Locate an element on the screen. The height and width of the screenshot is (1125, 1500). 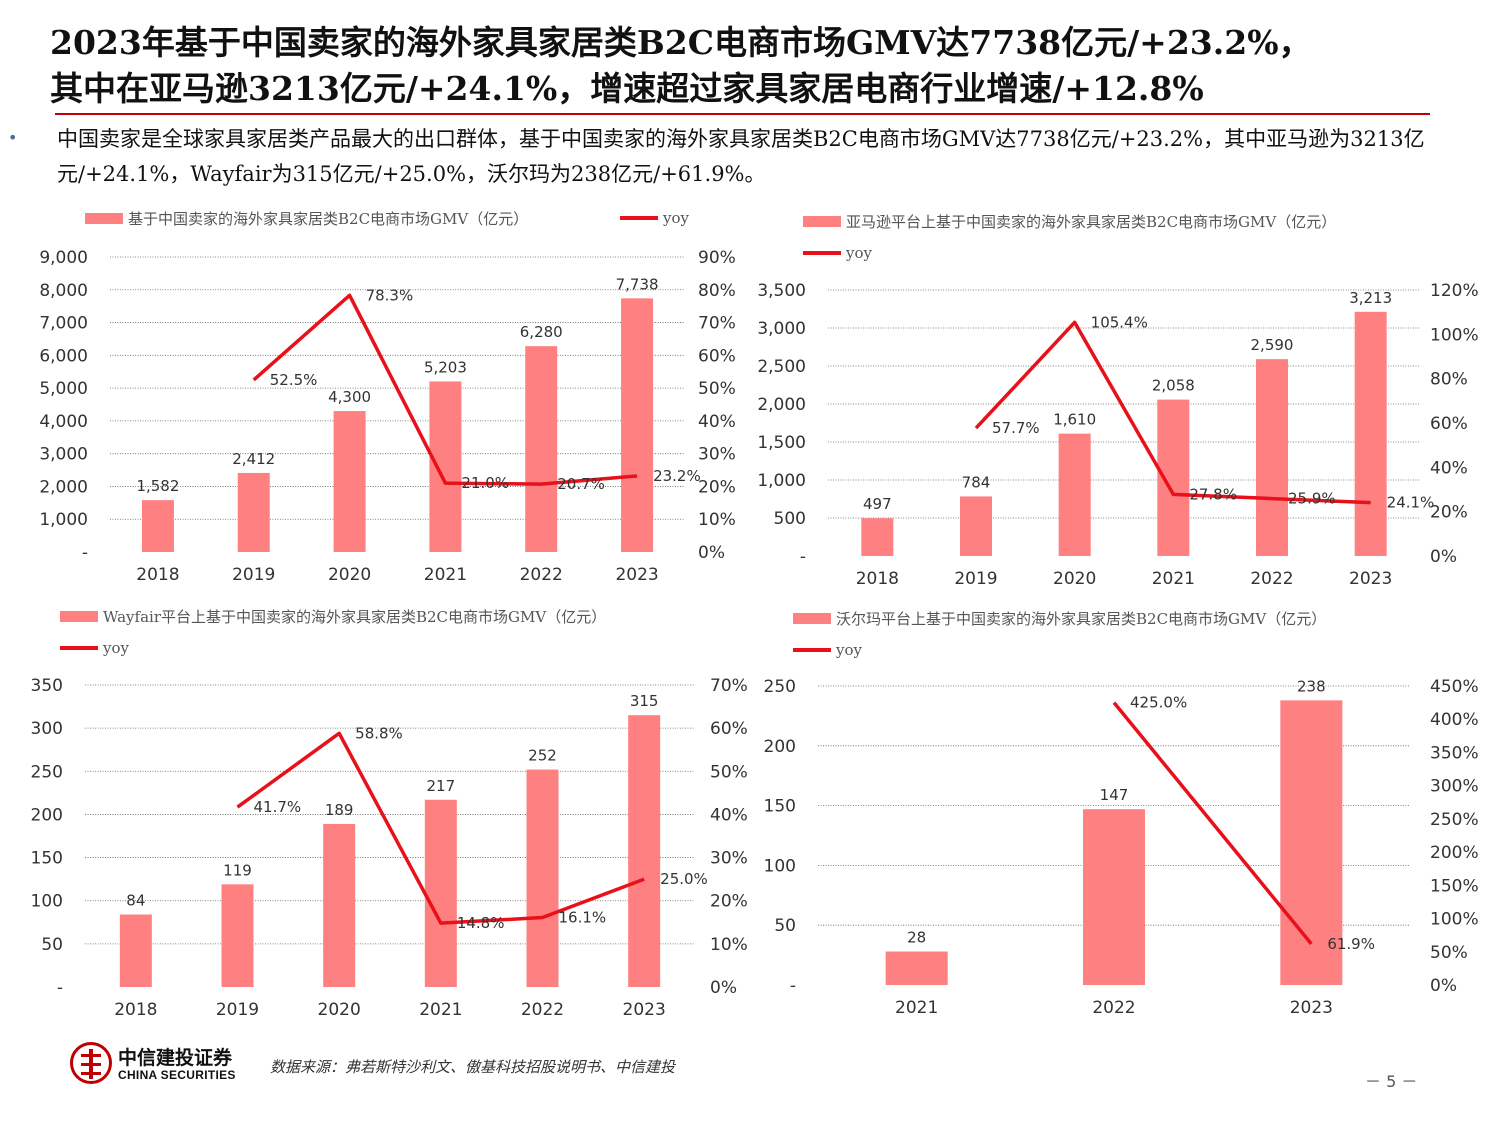
bar-value-label: 119 is located at coordinates (237, 870).